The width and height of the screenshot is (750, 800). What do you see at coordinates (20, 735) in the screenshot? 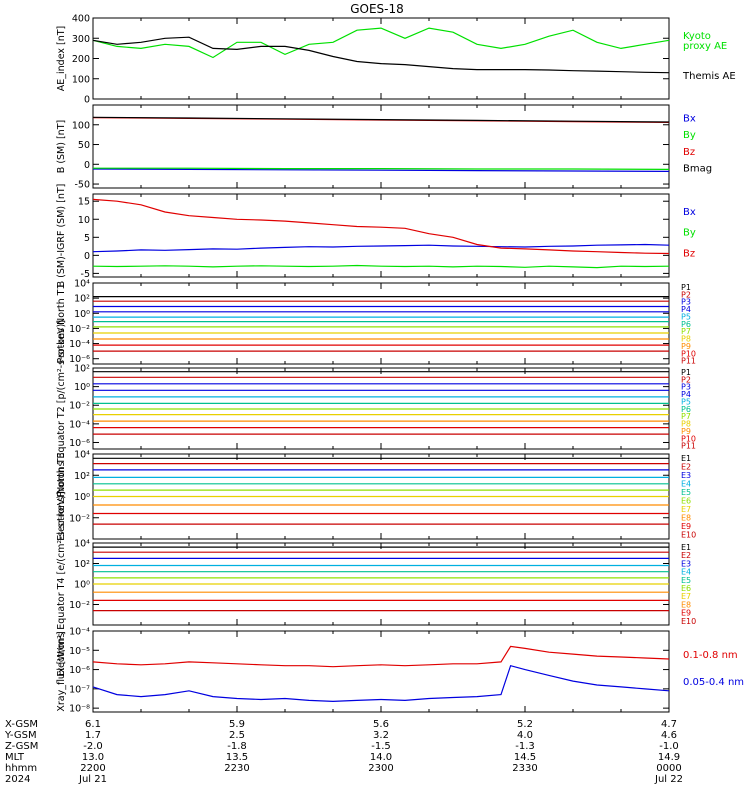
I see `ephemeris-row-label: Y-GSM` at bounding box center [20, 735].